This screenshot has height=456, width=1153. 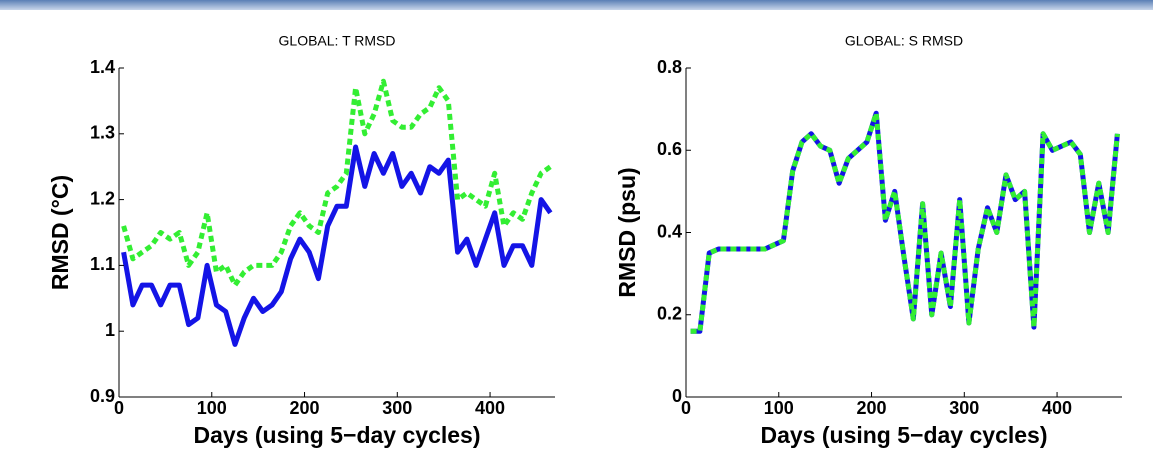 What do you see at coordinates (102, 133) in the screenshot?
I see `y-tick-label: 1.3` at bounding box center [102, 133].